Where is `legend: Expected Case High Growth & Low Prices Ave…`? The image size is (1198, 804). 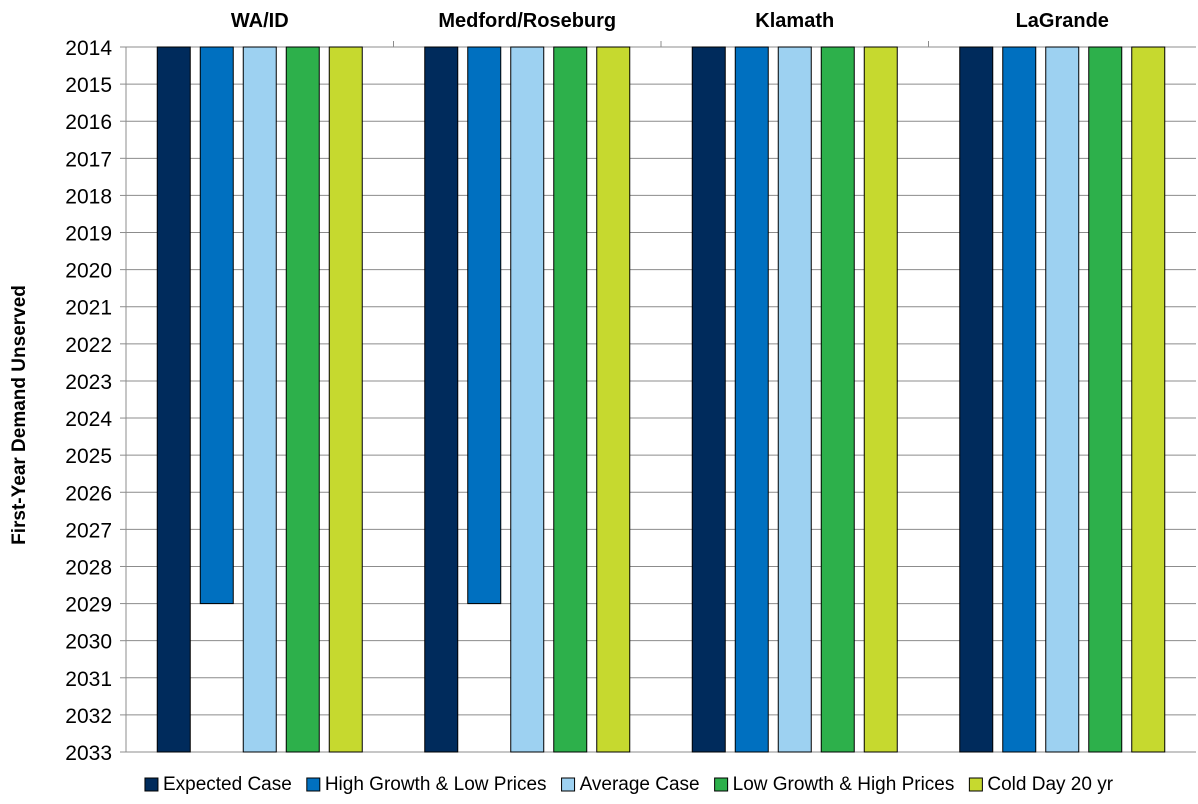 legend: Expected Case High Growth & Low Prices Ave… is located at coordinates (629, 784).